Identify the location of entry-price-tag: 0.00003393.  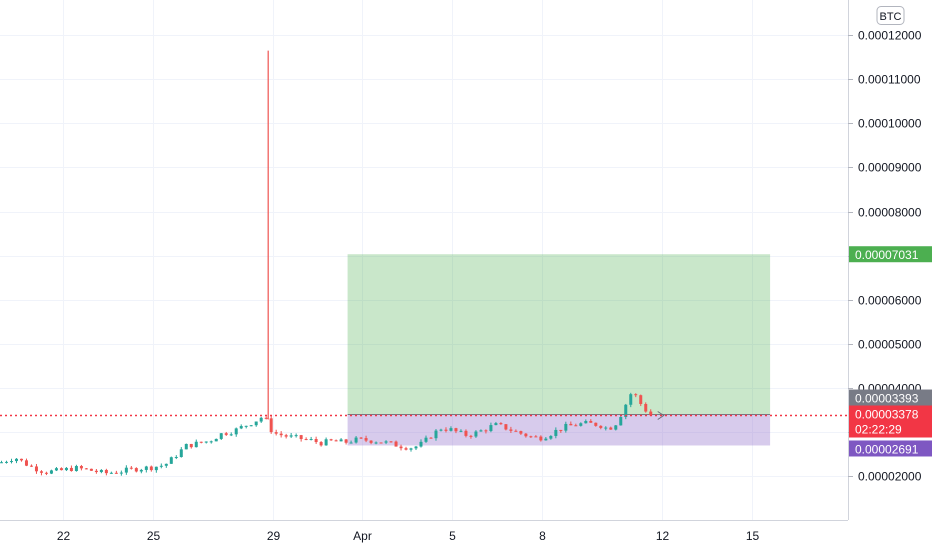
(890, 397).